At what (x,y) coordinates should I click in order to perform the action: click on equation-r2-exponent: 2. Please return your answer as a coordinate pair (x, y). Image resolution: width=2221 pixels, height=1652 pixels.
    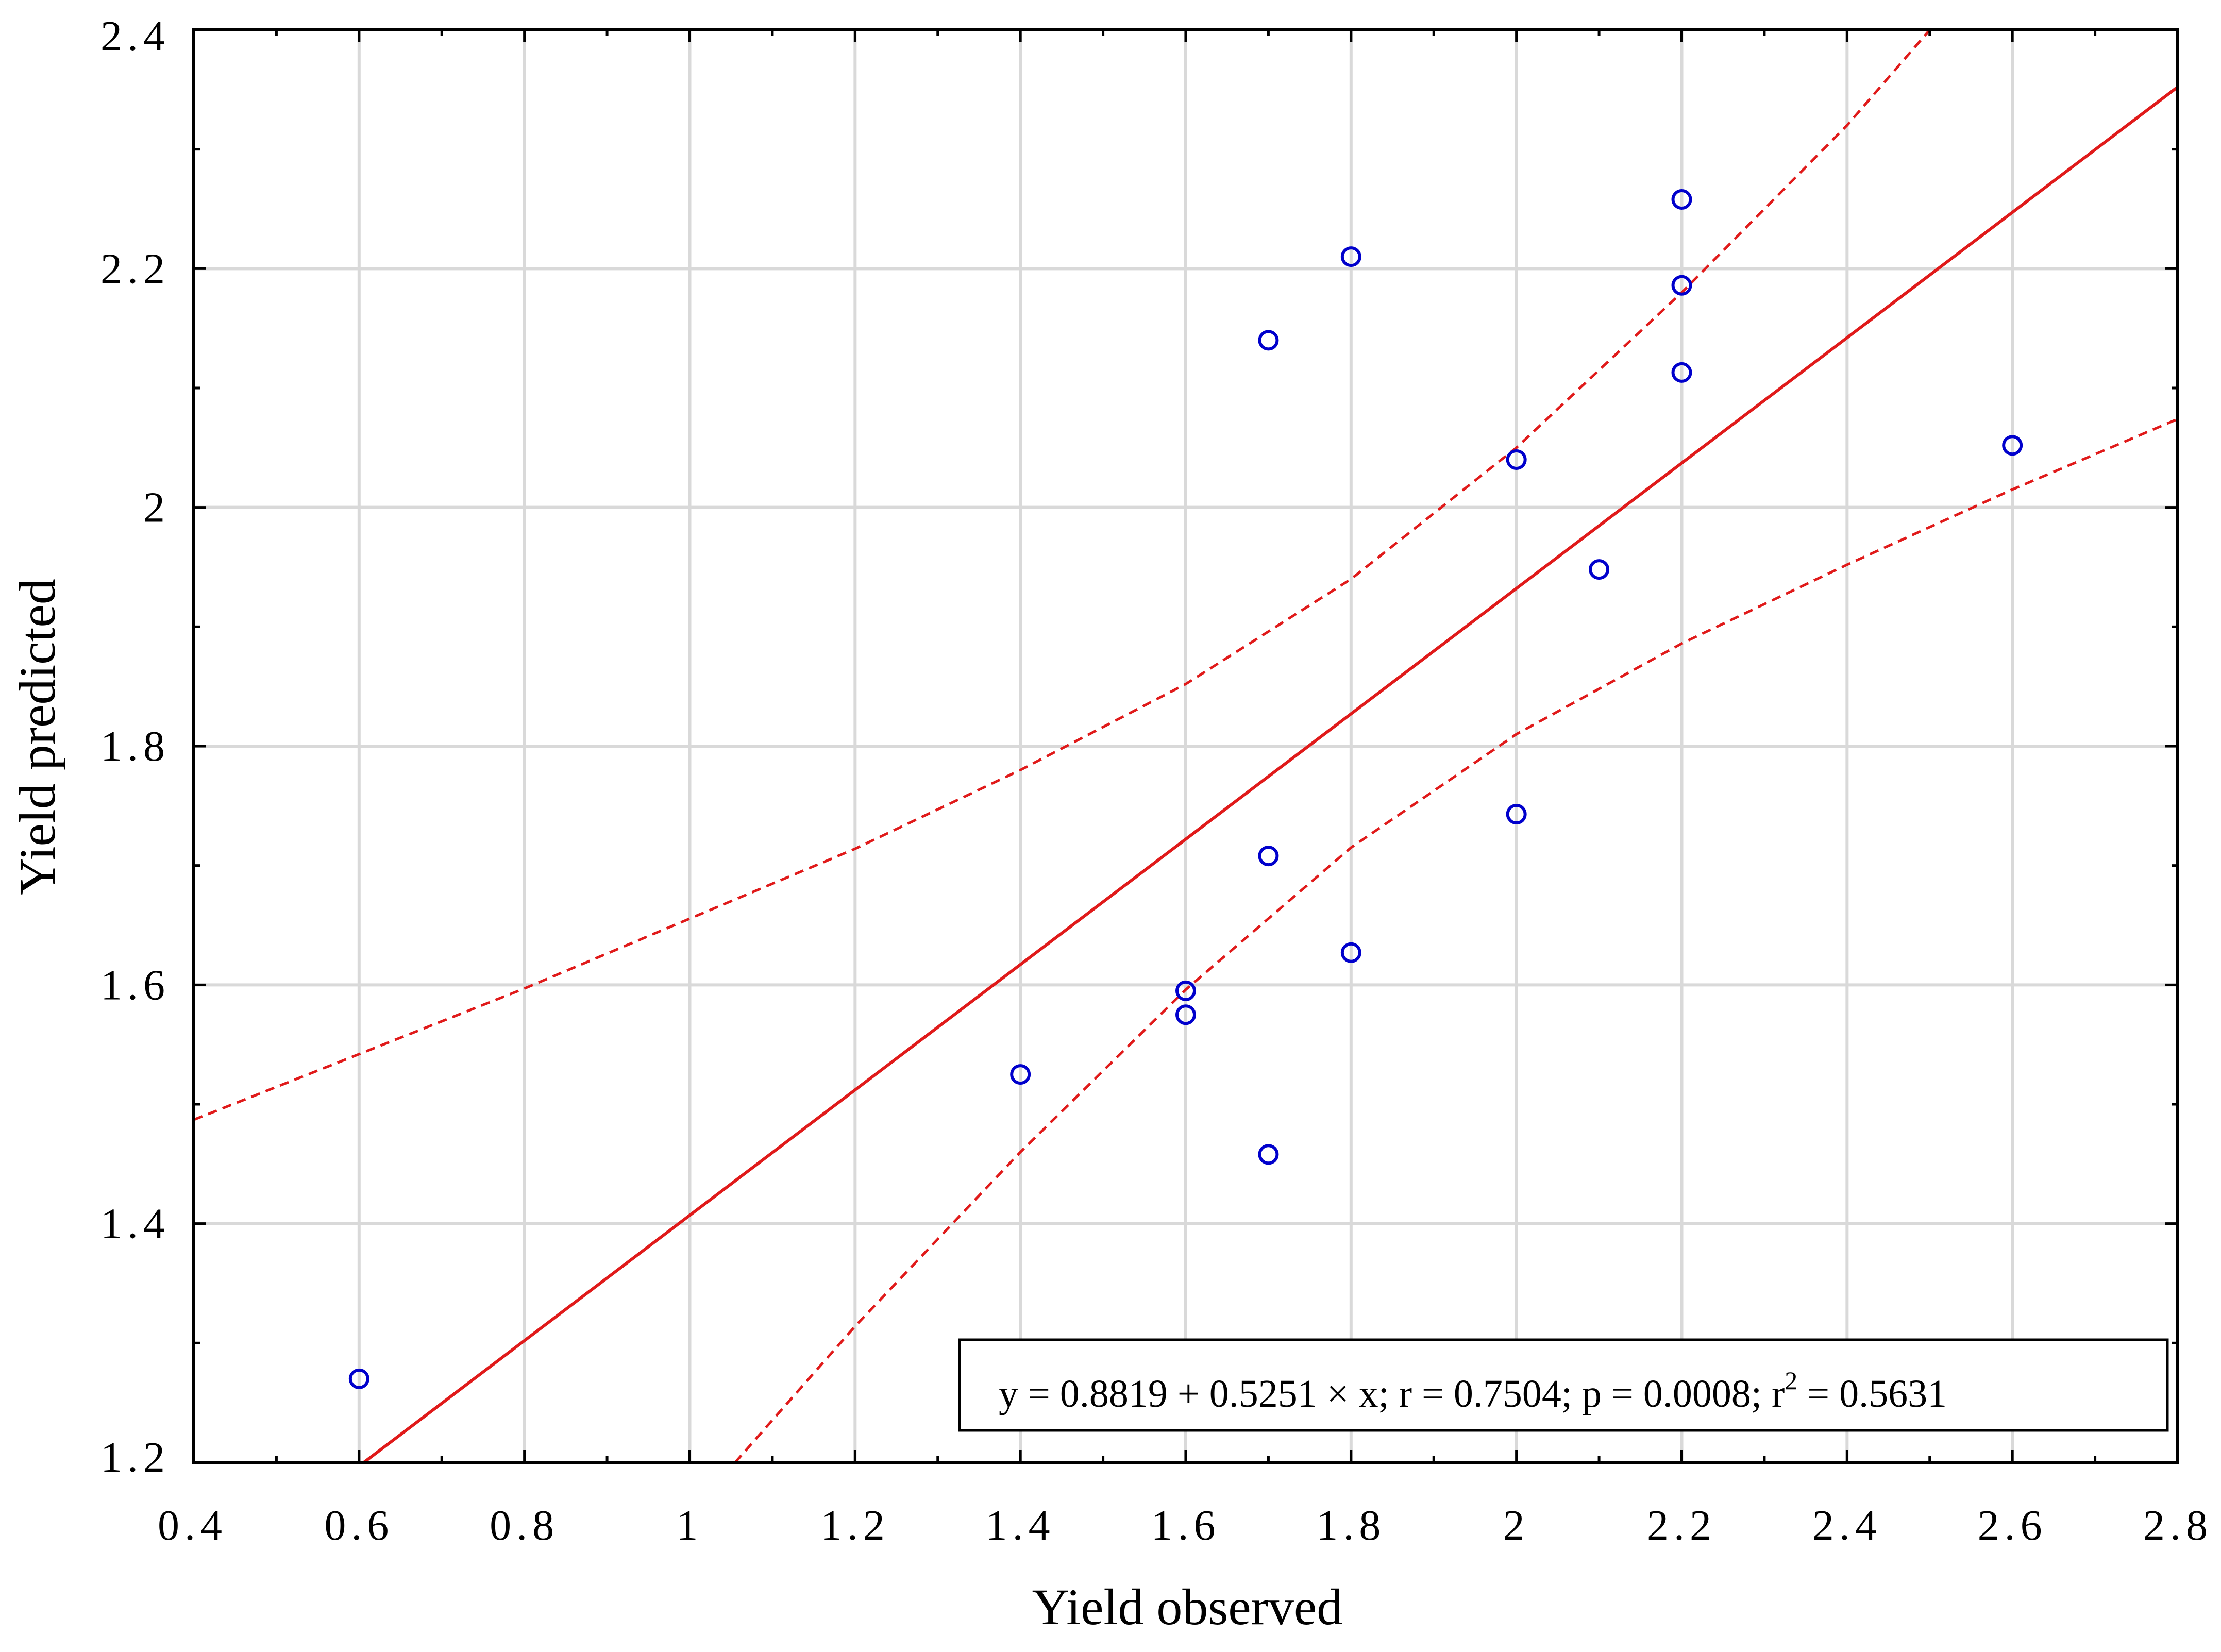
    Looking at the image, I should click on (1791, 1380).